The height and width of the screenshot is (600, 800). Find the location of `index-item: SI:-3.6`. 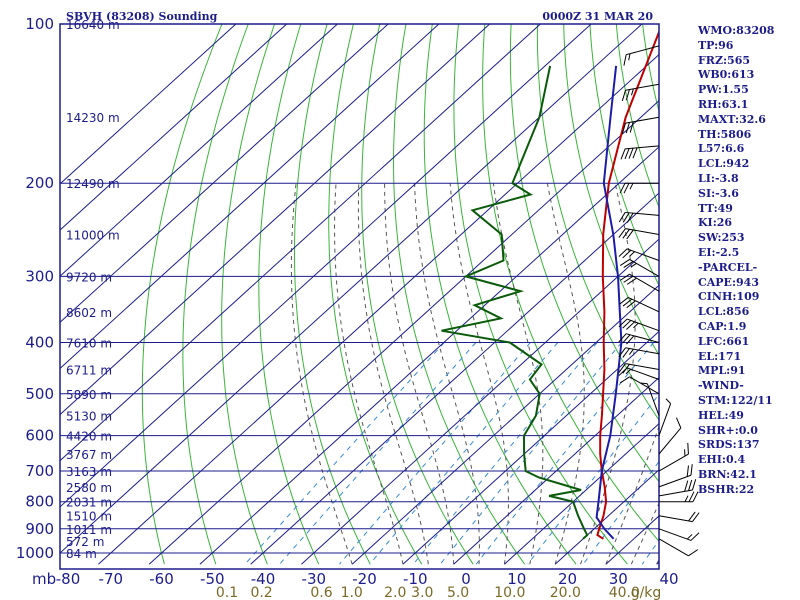

index-item: SI:-3.6 is located at coordinates (718, 193).